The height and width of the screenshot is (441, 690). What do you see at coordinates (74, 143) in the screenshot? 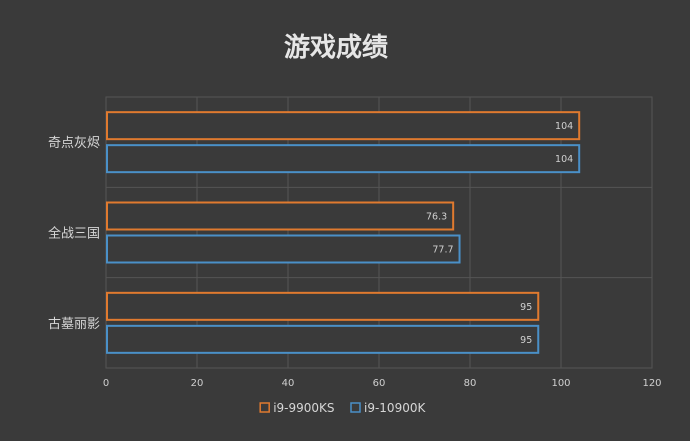
I see `category-label: 奇点灰烬` at bounding box center [74, 143].